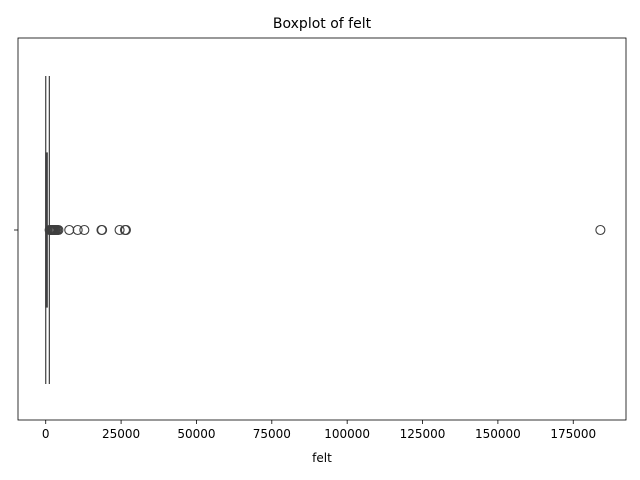 This screenshot has height=480, width=640. What do you see at coordinates (319, 430) in the screenshot?
I see `x-axis: 0 25000 50000 75000 100000 125000 150000 175000` at bounding box center [319, 430].